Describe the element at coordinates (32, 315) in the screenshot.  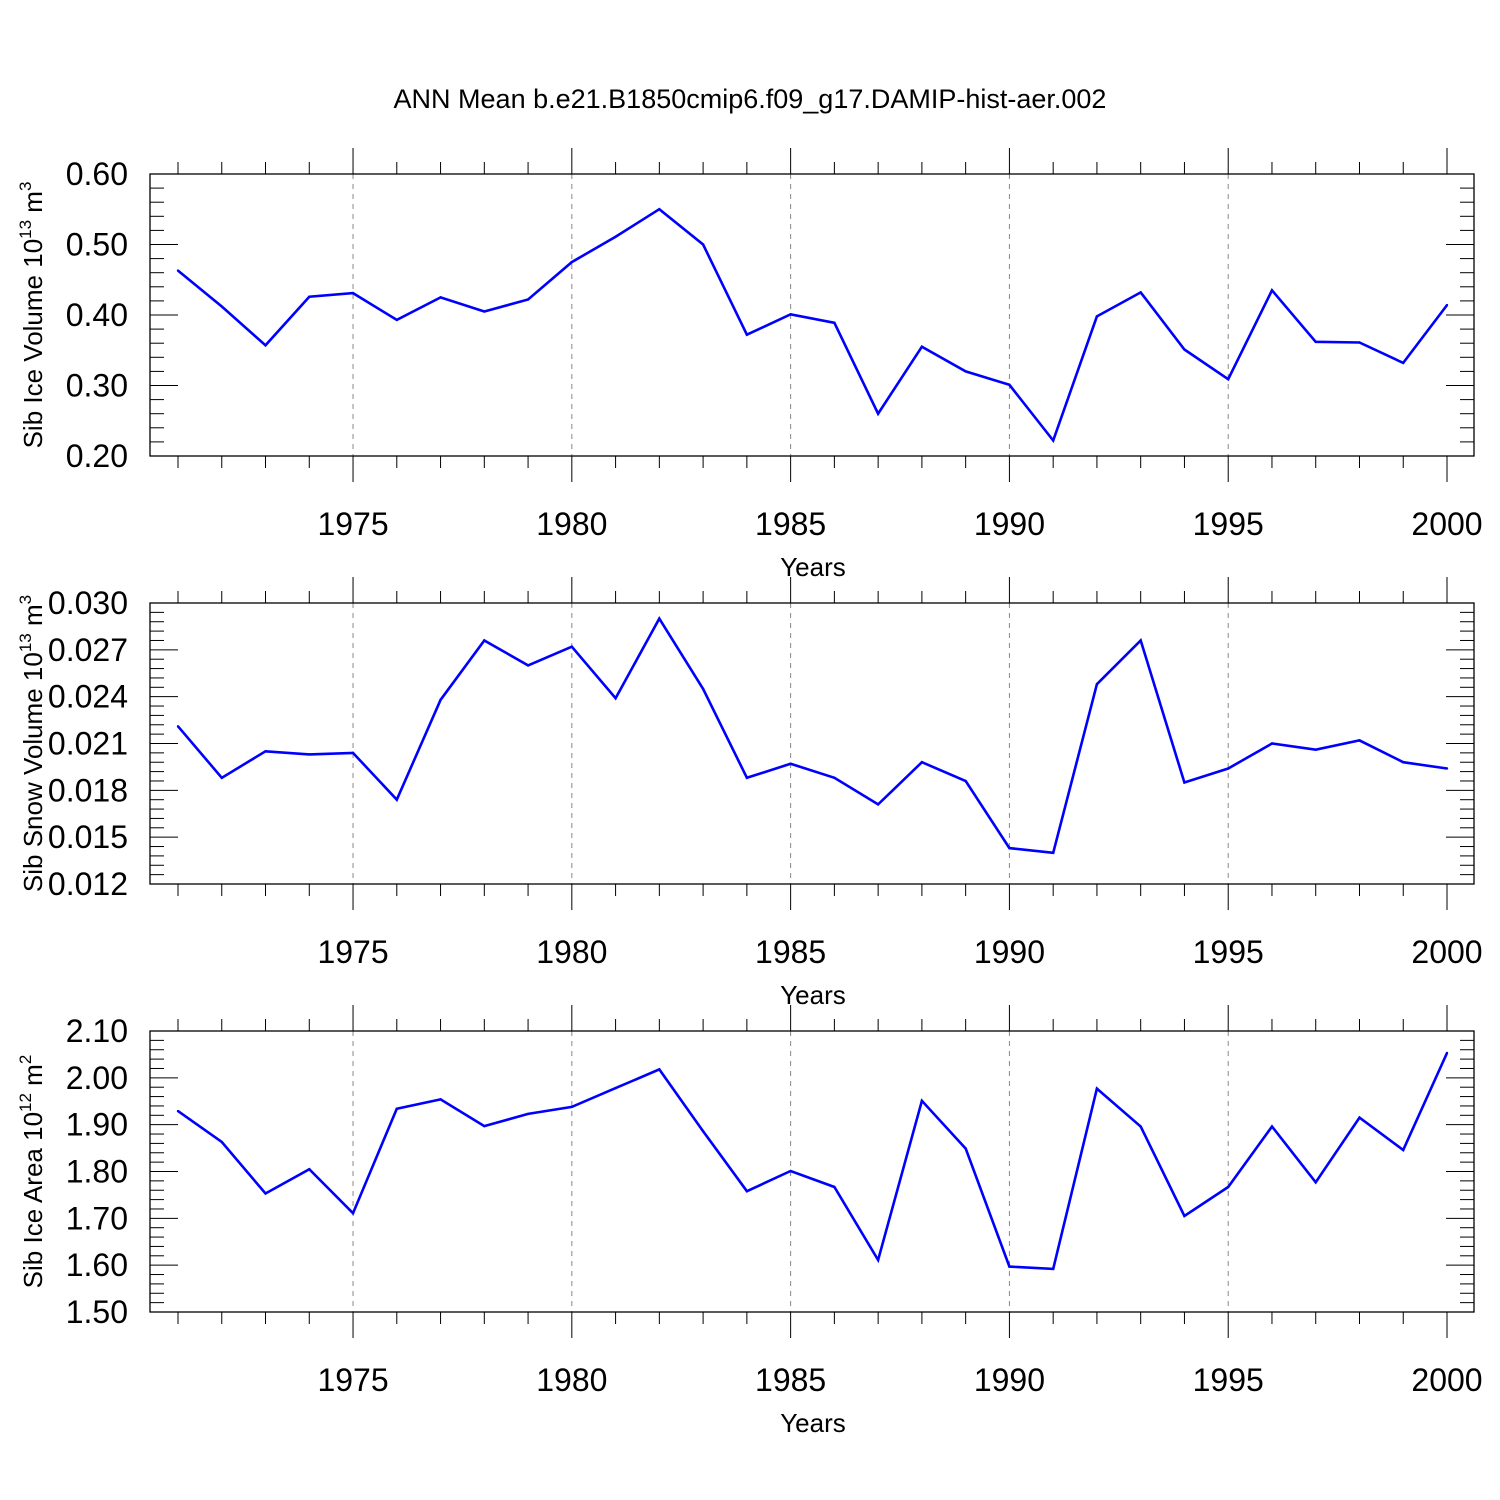
I see `y-axis-title: Sib Ice Volume 1013 m3` at that location.